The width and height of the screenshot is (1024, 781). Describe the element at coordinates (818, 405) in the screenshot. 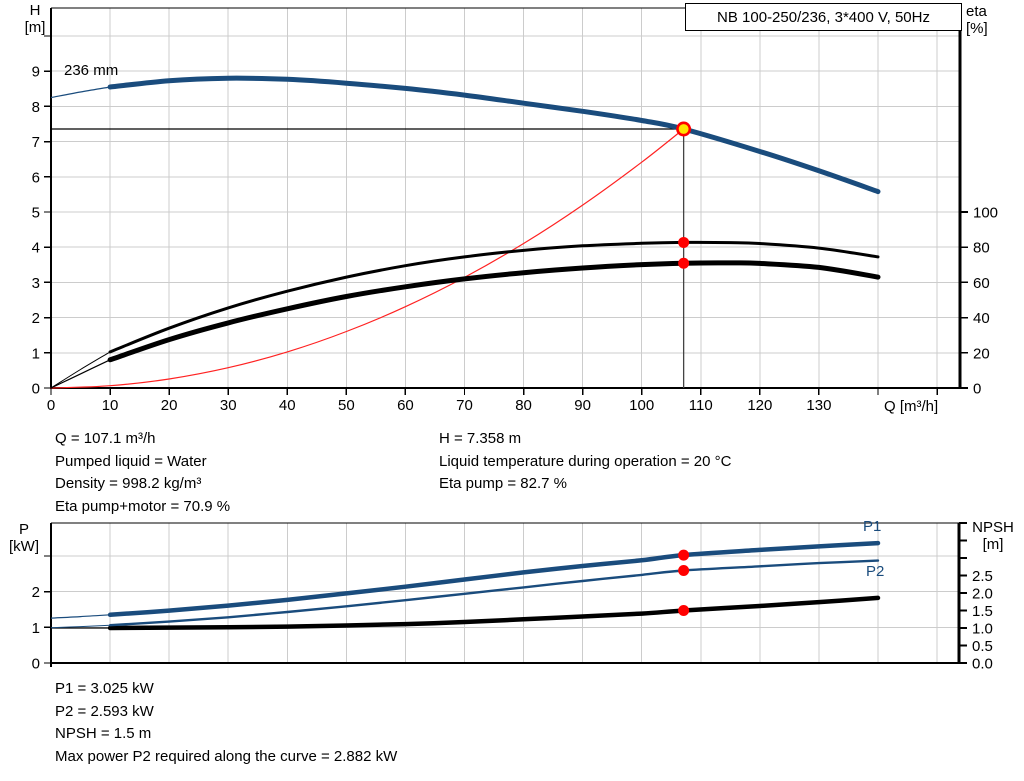

I see `q-tick-label: 130` at that location.